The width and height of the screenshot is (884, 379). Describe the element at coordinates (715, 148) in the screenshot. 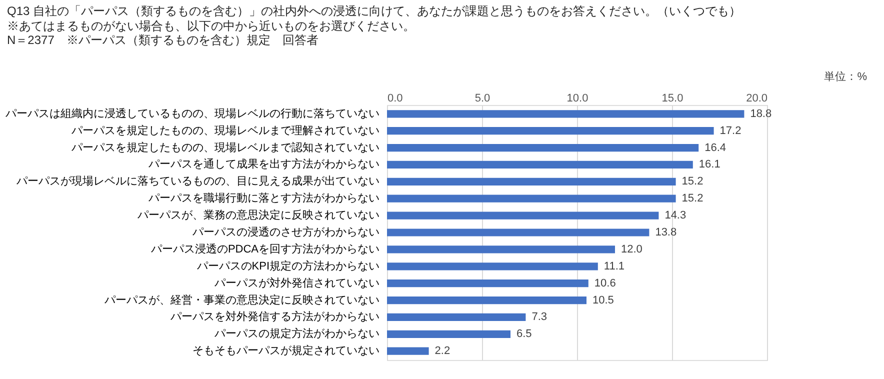

I see `data-label: 16.4` at that location.